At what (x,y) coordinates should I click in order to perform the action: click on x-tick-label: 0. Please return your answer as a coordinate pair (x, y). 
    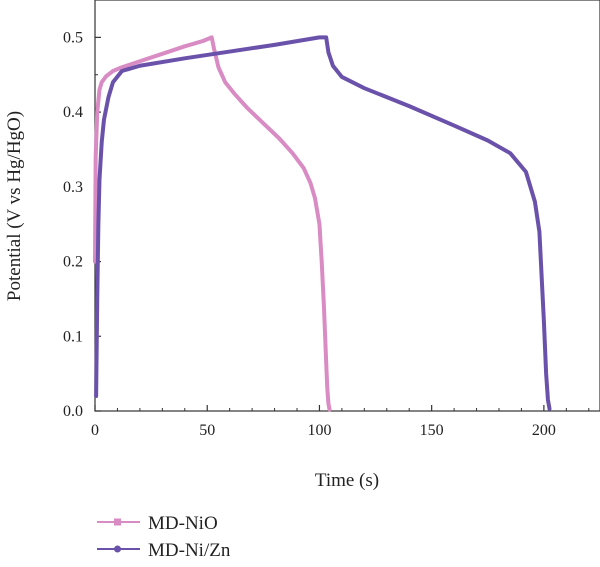
    Looking at the image, I should click on (95, 430).